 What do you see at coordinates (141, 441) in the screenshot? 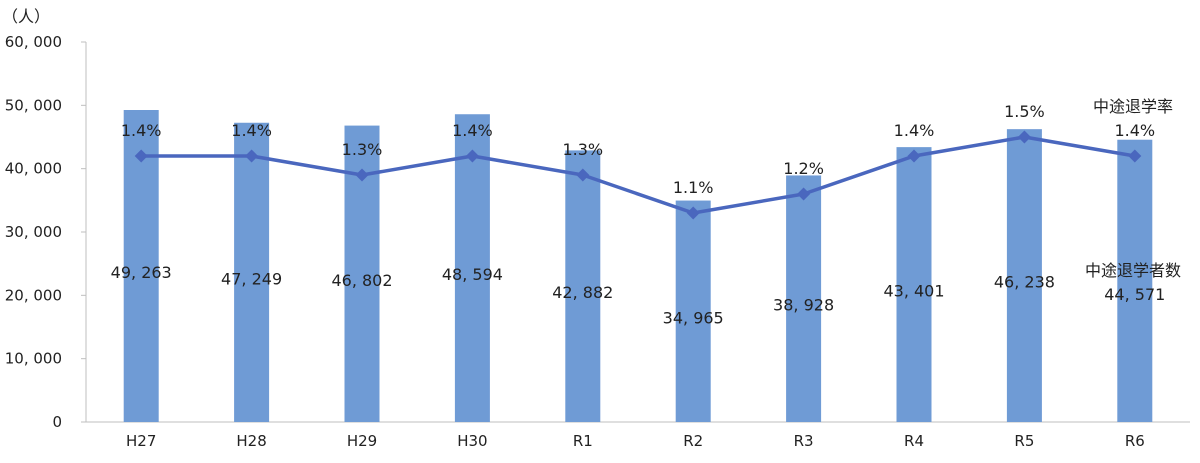
I see `x-tick-label: H27` at bounding box center [141, 441].